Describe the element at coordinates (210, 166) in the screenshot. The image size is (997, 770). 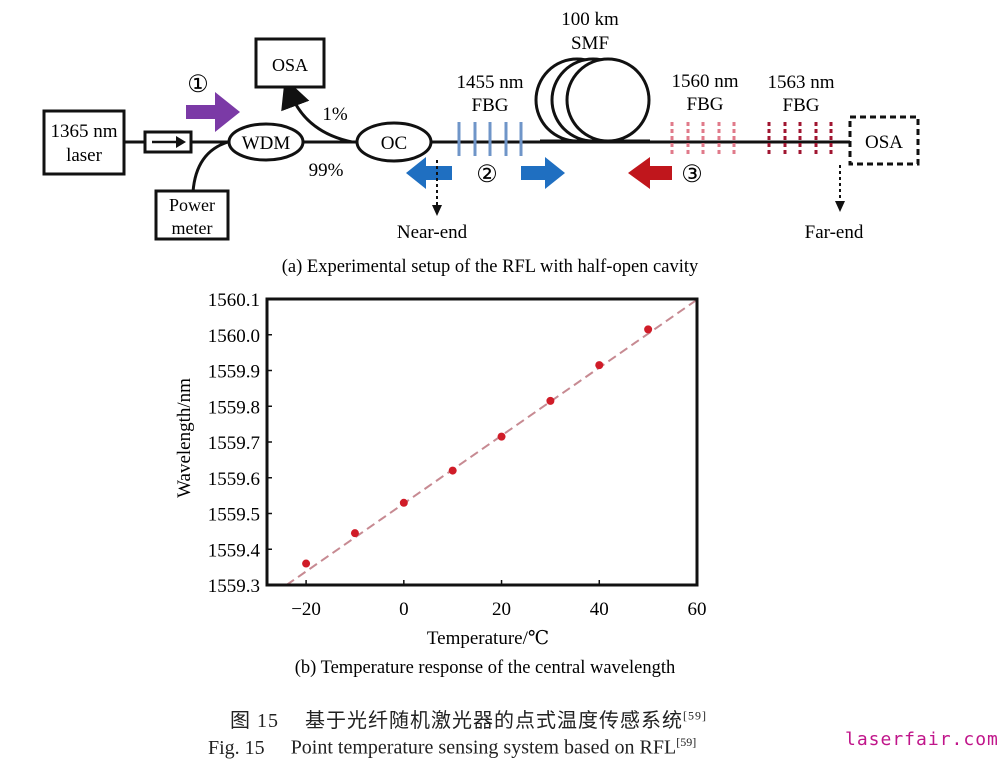
I see `power-meter-fiber` at that location.